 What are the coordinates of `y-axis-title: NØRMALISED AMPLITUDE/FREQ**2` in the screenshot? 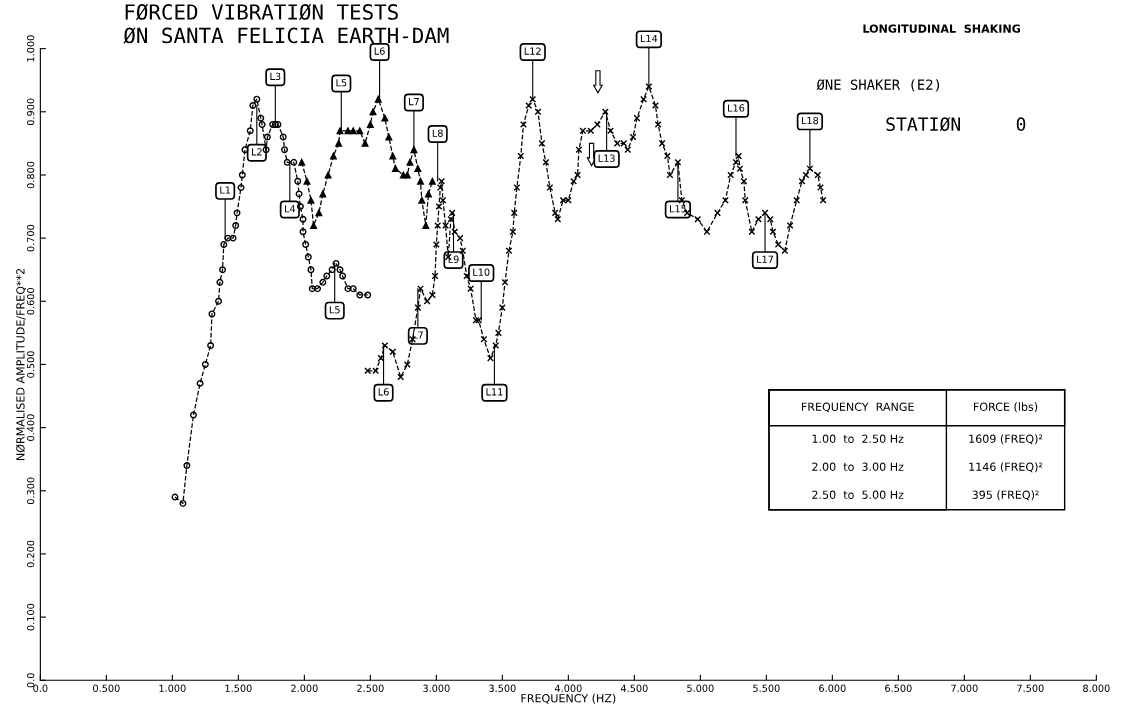 It's located at (21, 364).